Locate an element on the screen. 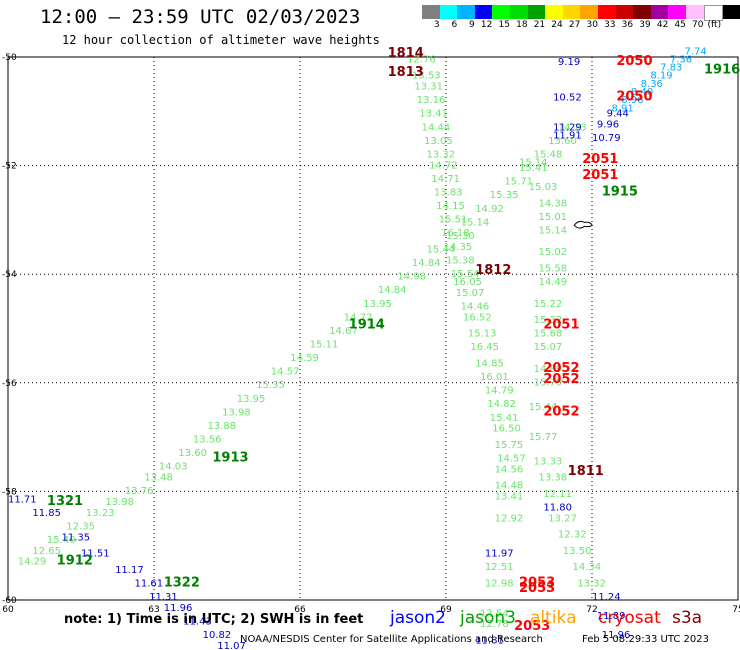 This screenshot has width=740, height=650. swh-value-label: 15.51 is located at coordinates (453, 220).